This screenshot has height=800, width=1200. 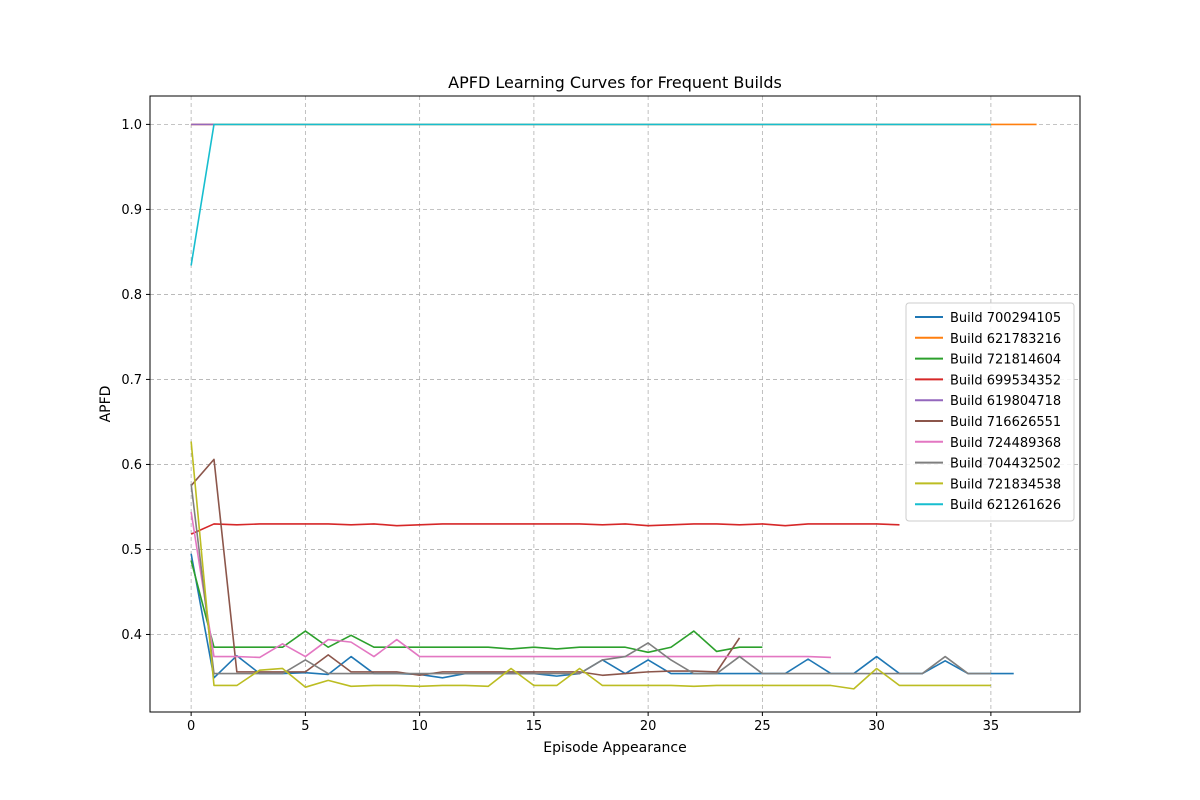 What do you see at coordinates (876, 726) in the screenshot?
I see `x-tick-label: 30` at bounding box center [876, 726].